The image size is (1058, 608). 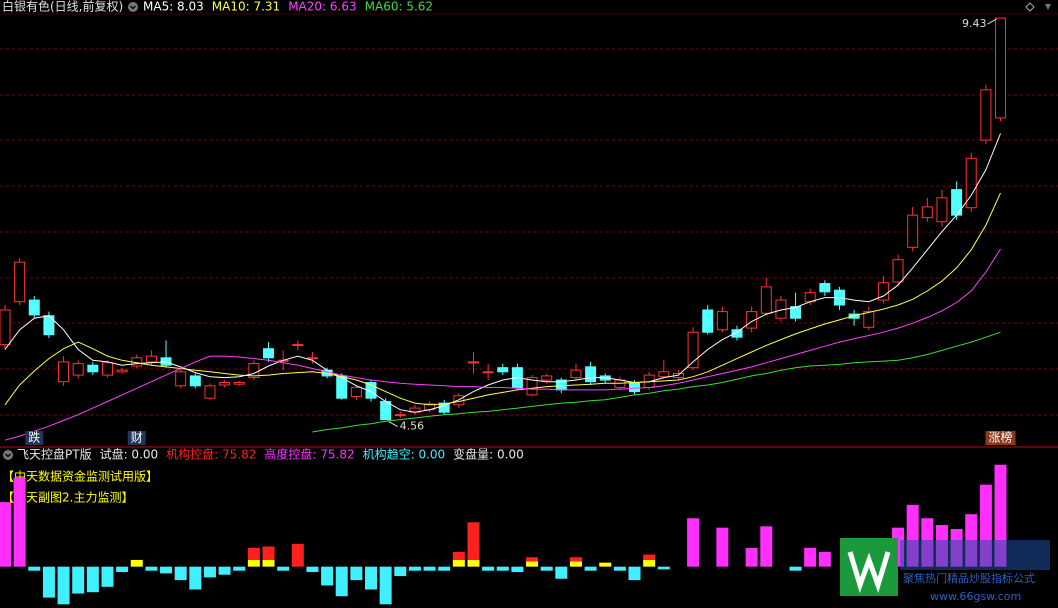 I want to click on high-arrow, so click(x=992, y=21).